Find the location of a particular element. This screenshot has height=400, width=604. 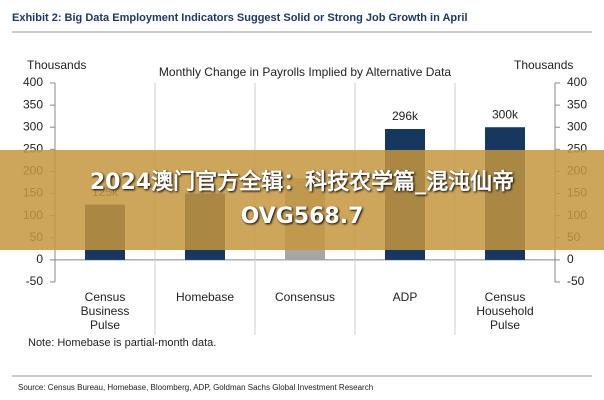

y2-tick-label: 350 is located at coordinates (577, 104).